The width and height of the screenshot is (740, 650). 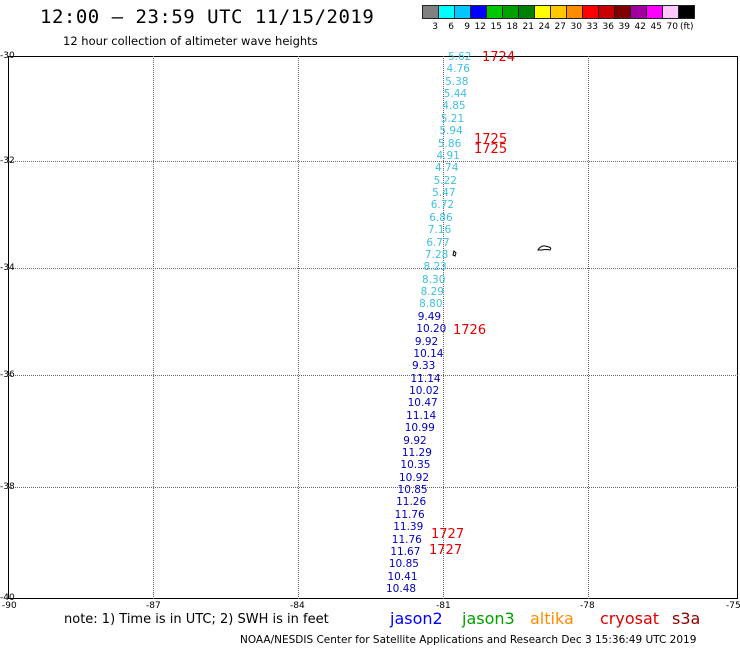 I want to click on legend-label: 33, so click(x=592, y=27).